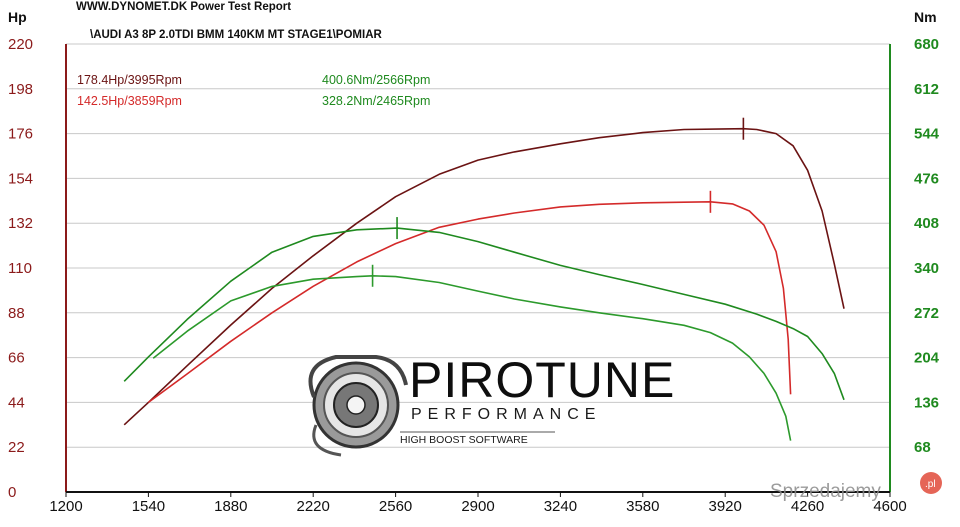  I want to click on y-left-tick-label: 44, so click(16, 402).